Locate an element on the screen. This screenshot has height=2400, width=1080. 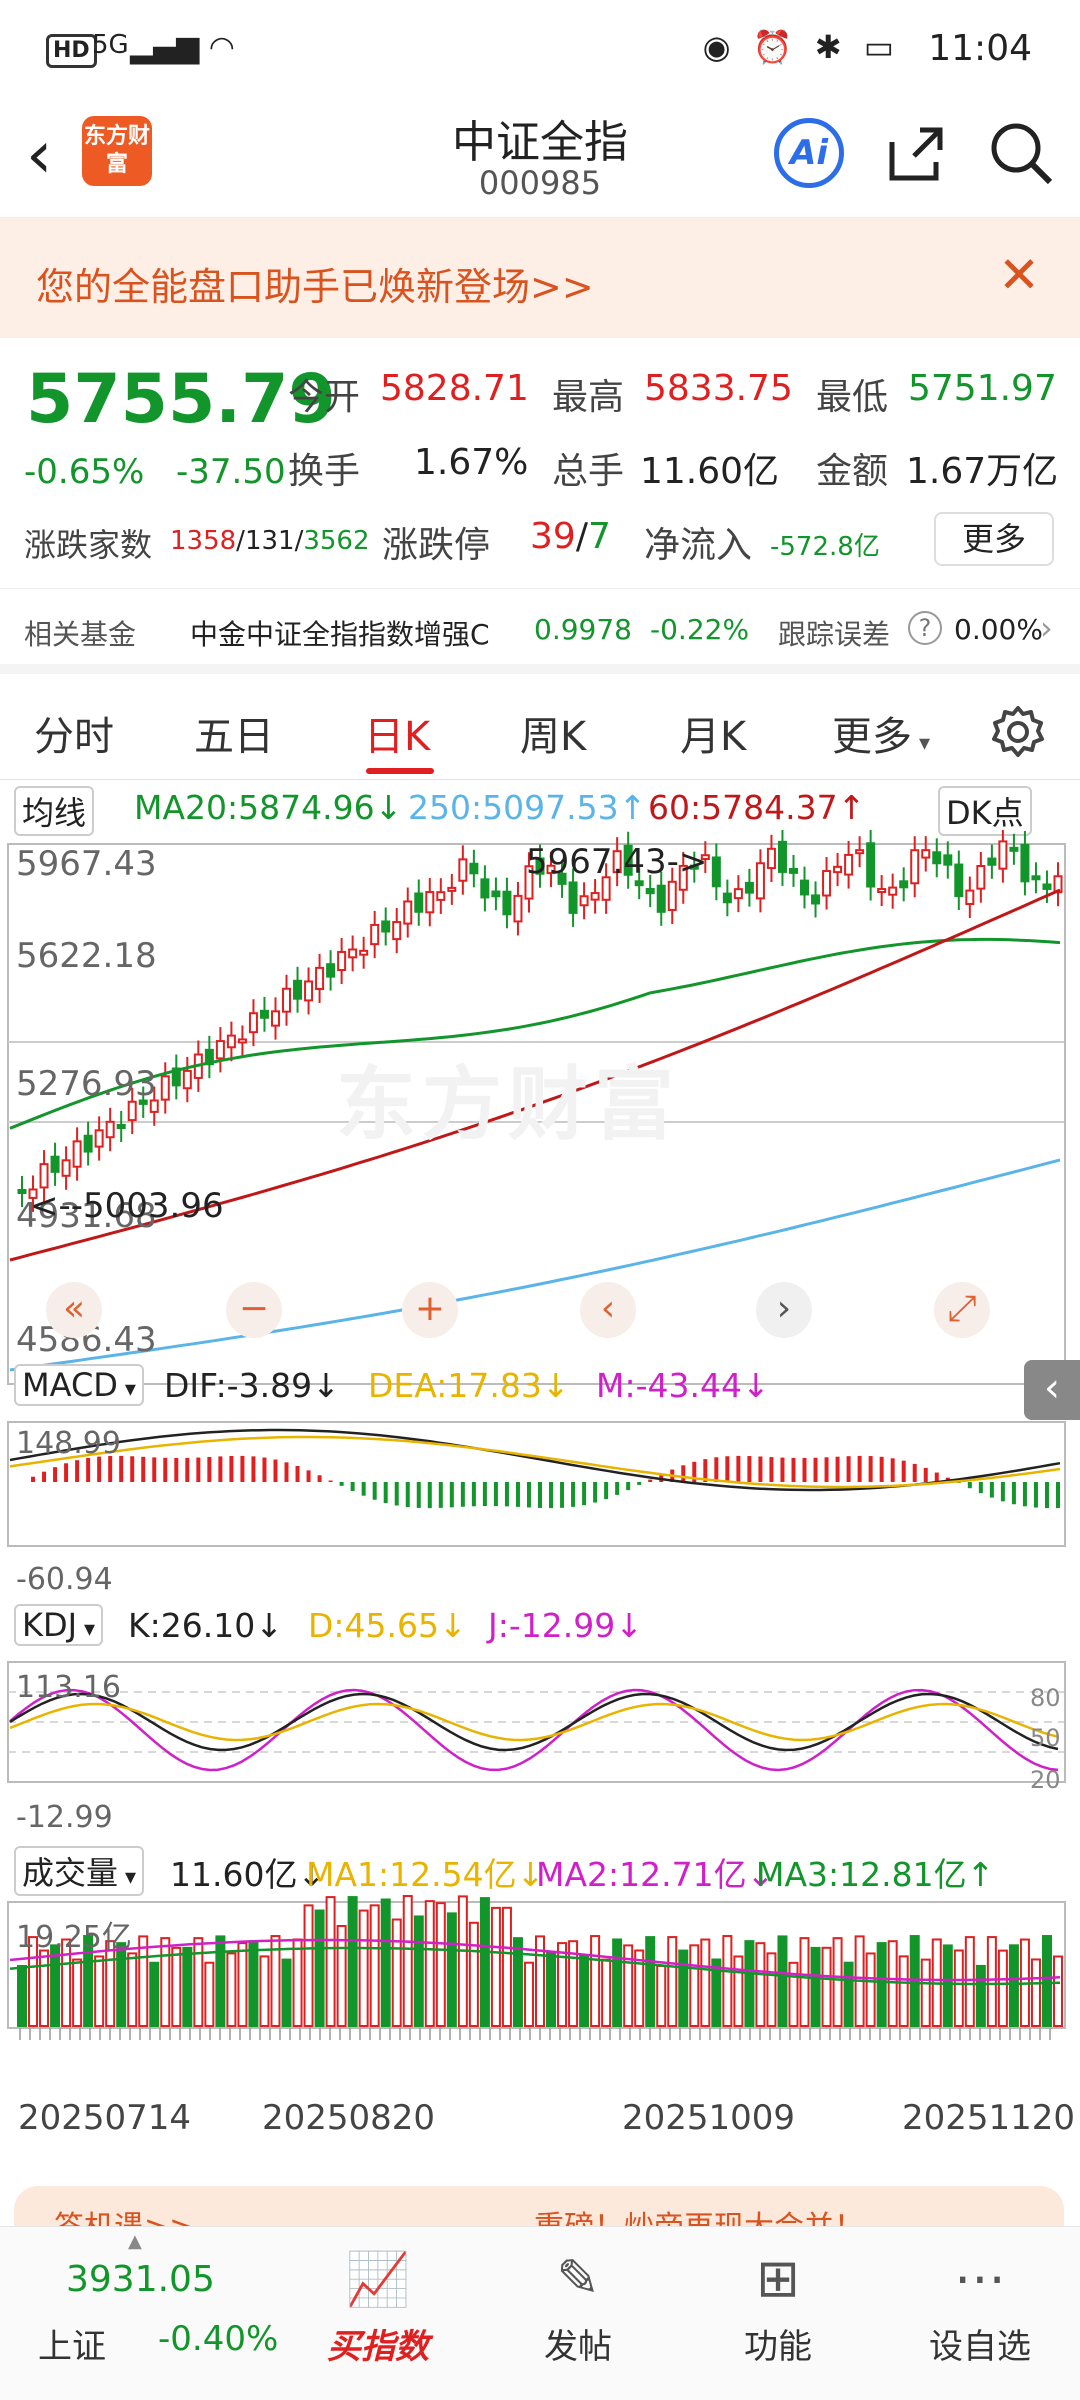
sh-index-label: 上证 is located at coordinates (72, 2347).